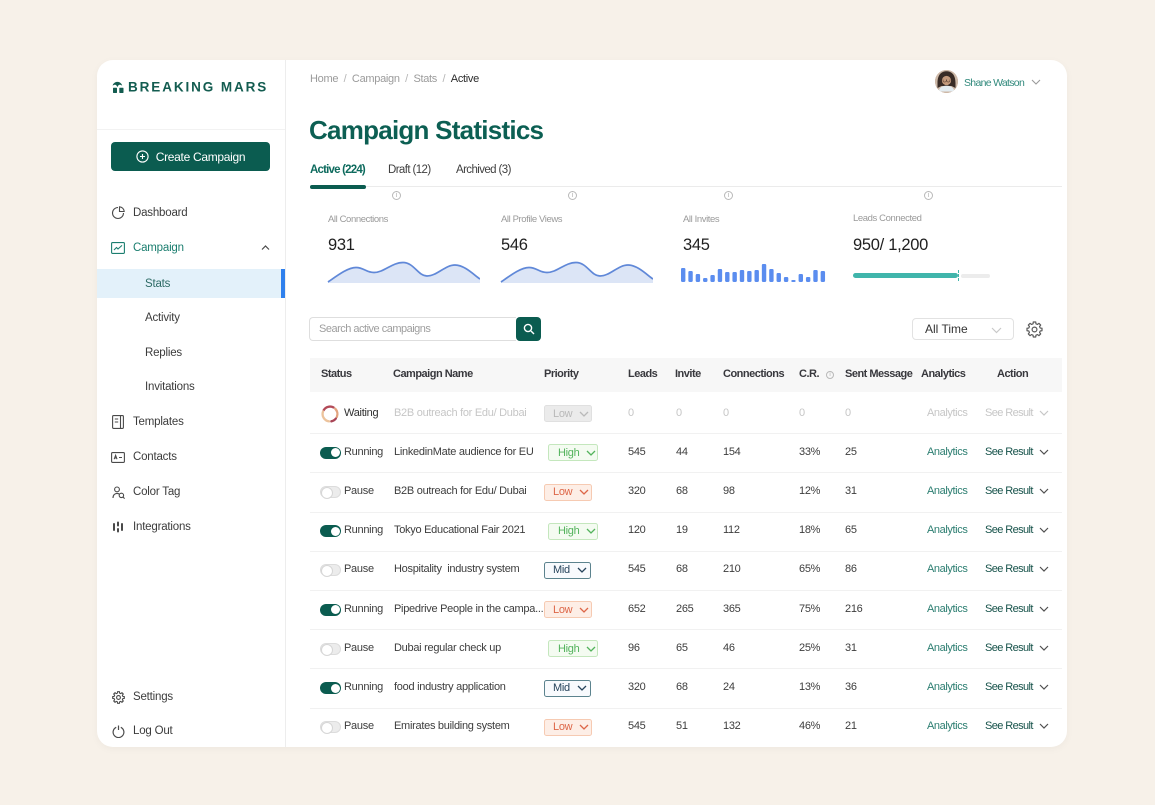 Image resolution: width=1155 pixels, height=805 pixels. Describe the element at coordinates (198, 87) in the screenshot. I see `svg-text: BREAKING MARS` at that location.